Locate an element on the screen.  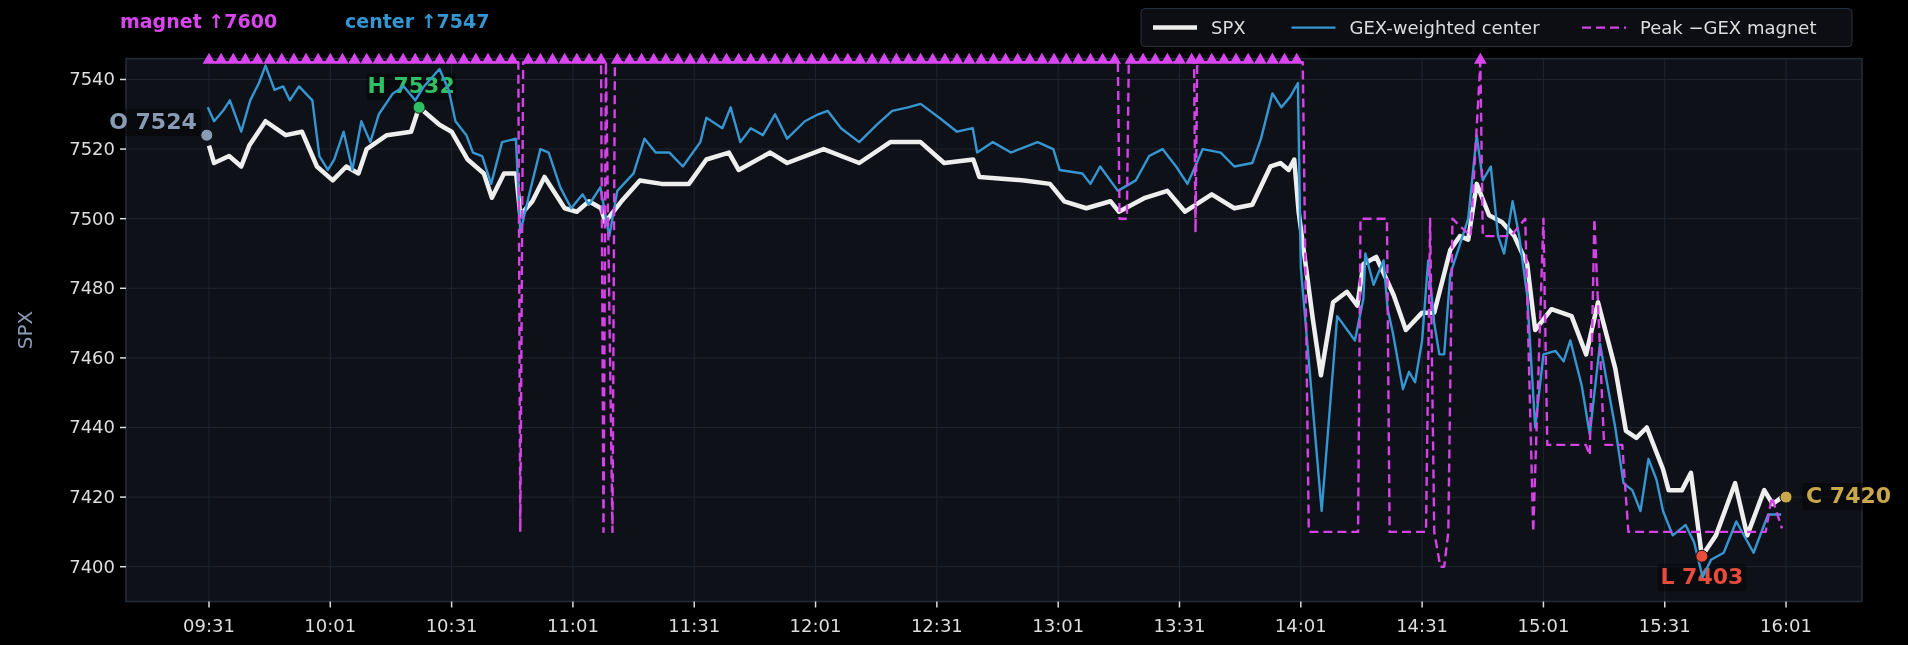
y-tick-label: 7440 is located at coordinates (92, 427).